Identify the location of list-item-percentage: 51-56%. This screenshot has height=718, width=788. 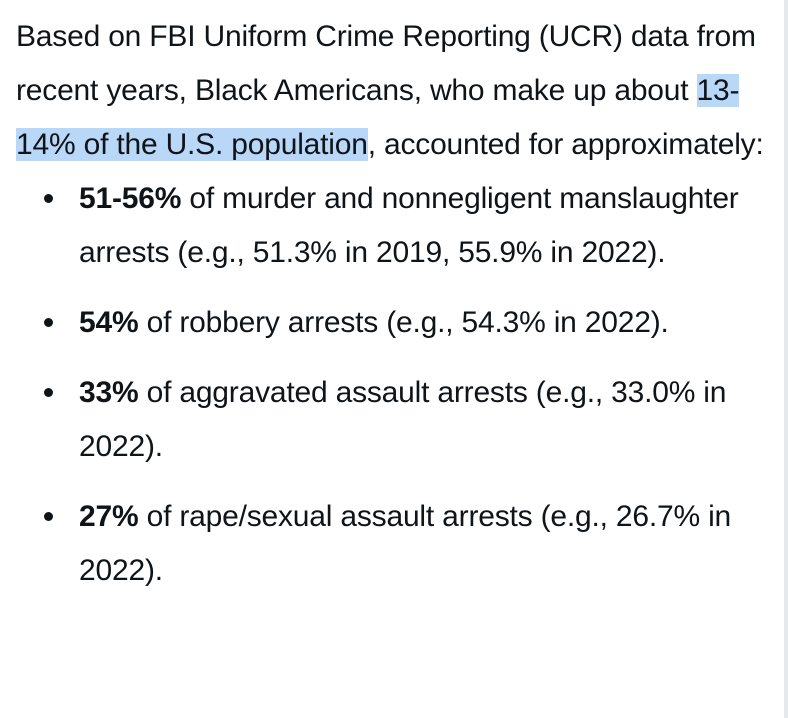
(130, 198).